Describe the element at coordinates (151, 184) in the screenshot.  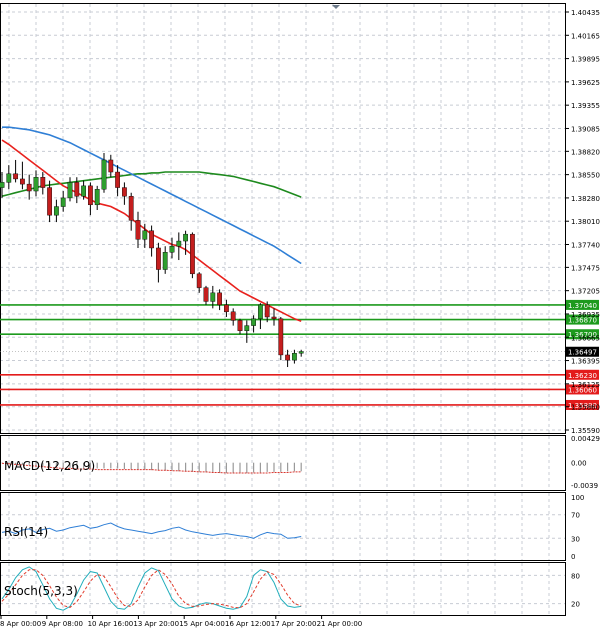
I see `ma-slow-line` at that location.